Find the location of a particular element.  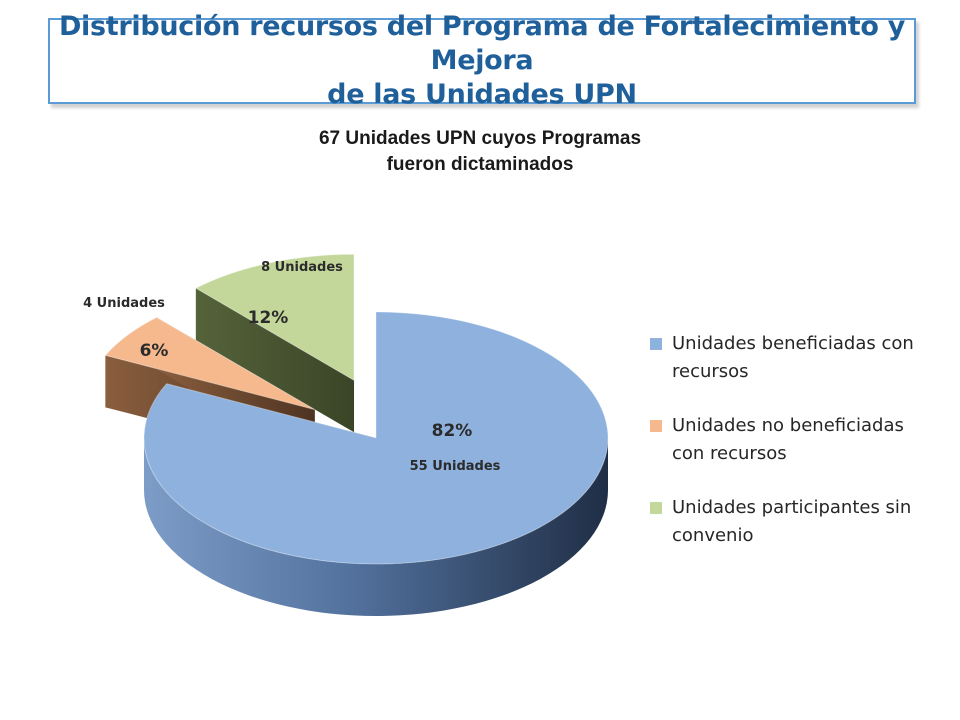

legend-item-beneficiadas: Unidades beneficiadas con recursos is located at coordinates (800, 358).